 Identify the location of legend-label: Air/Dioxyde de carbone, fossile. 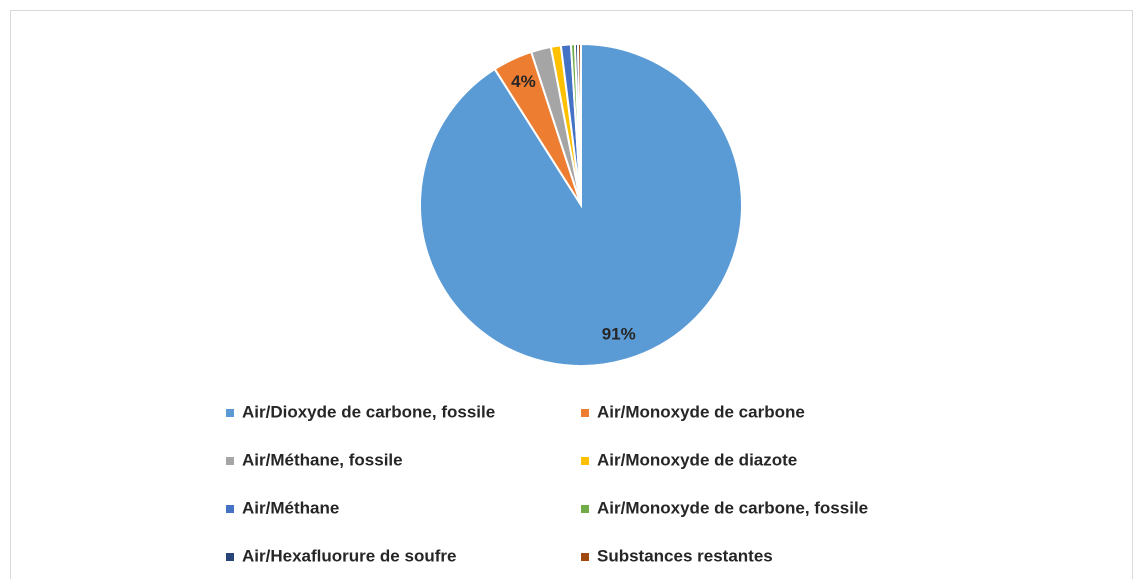
(368, 411).